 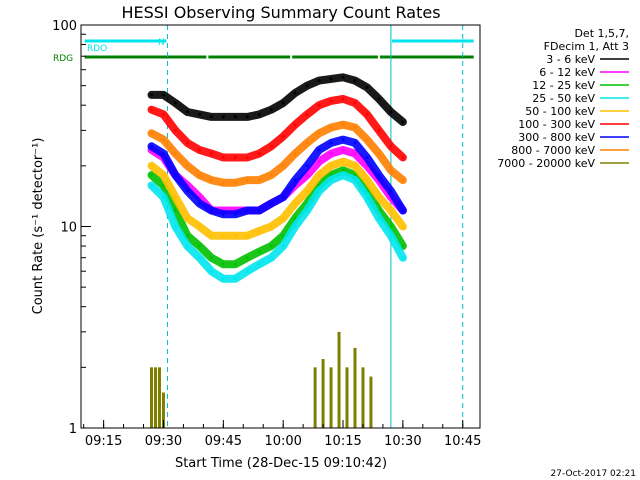 I want to click on series-5-line, so click(x=277, y=128).